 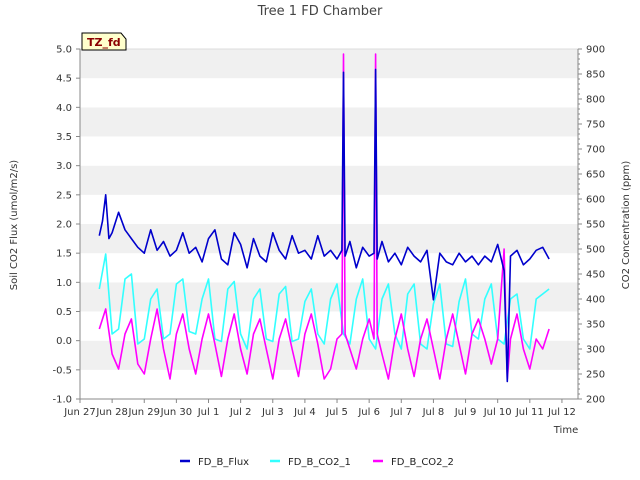 What do you see at coordinates (561, 412) in the screenshot?
I see `x-tick-label: Jul 12` at bounding box center [561, 412].